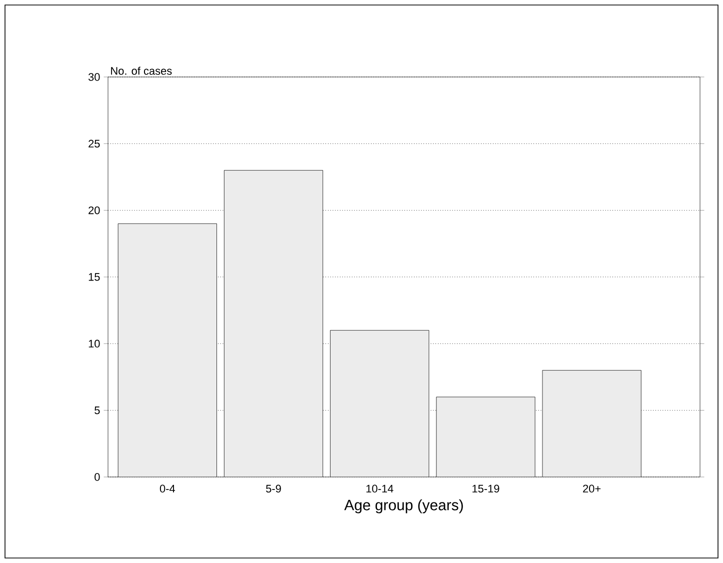 The width and height of the screenshot is (723, 563). Describe the element at coordinates (486, 488) in the screenshot. I see `x-tick-label: 15-19` at that location.